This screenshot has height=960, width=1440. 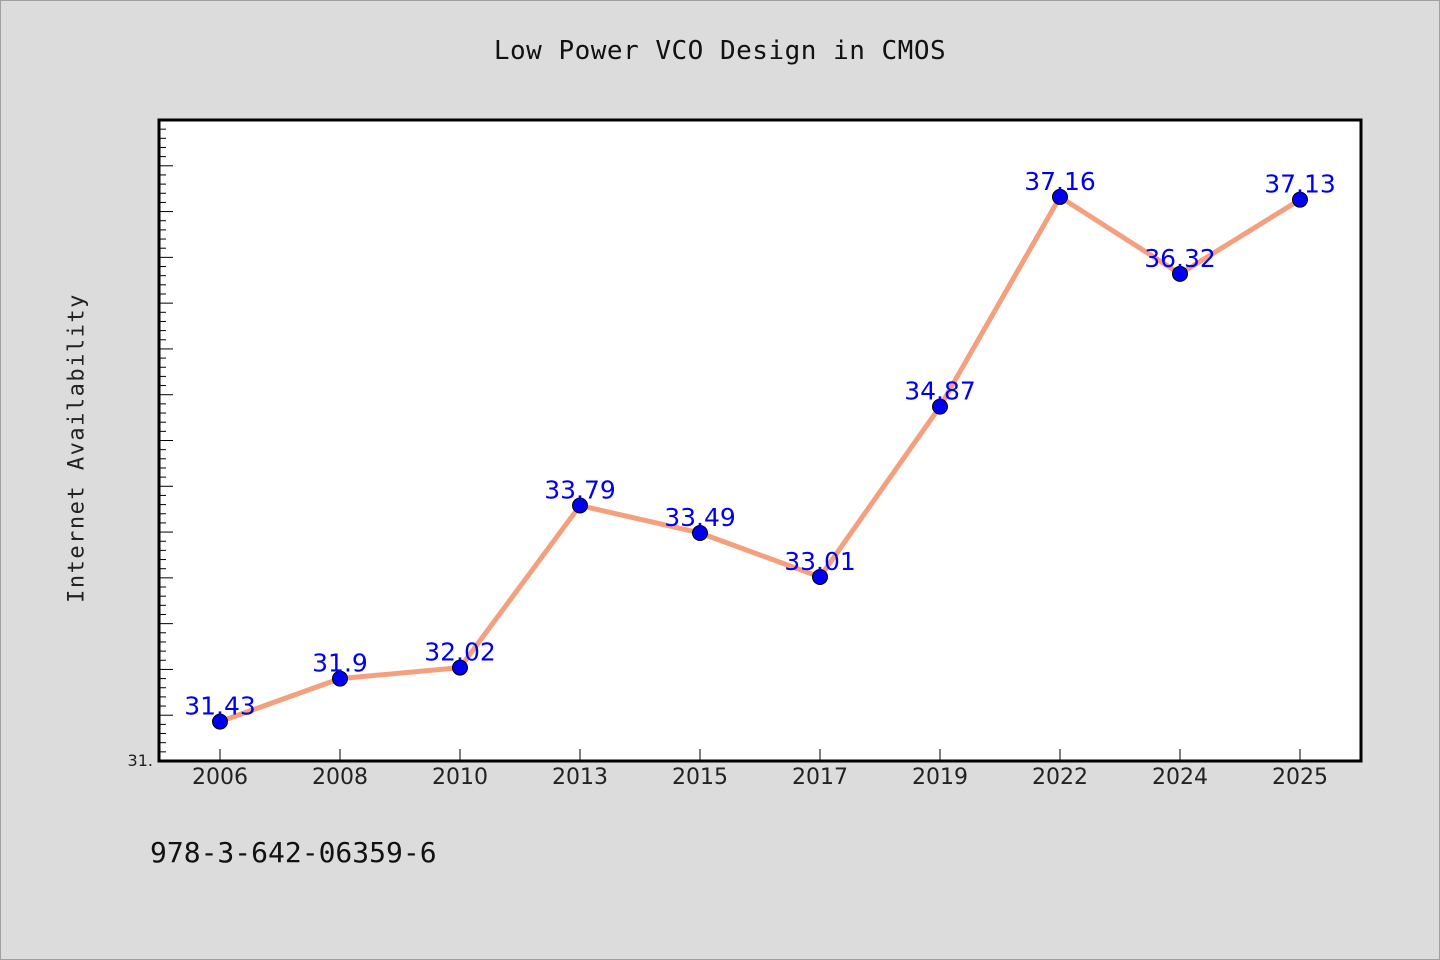 What do you see at coordinates (760, 769) in the screenshot?
I see `x-axis-ticks: 2006 2008 2010 2013 2015 2017 2019 2022 2024 2025` at bounding box center [760, 769].